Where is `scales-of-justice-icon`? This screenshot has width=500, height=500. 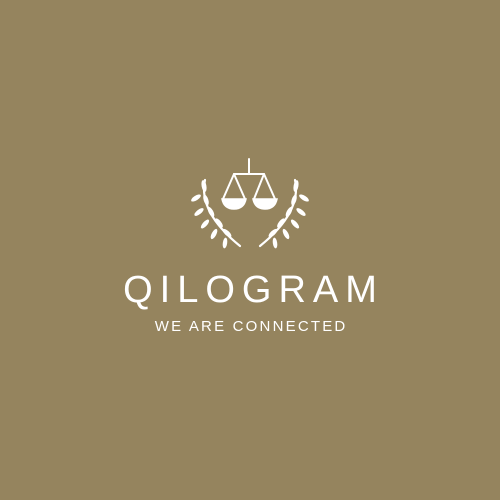
scales-of-justice-icon is located at coordinates (249, 184).